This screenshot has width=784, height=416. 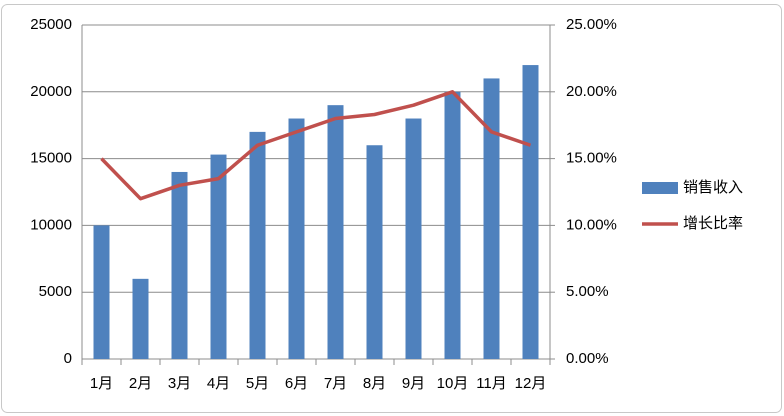 I want to click on y-tick-label: 5000, so click(x=55, y=291).